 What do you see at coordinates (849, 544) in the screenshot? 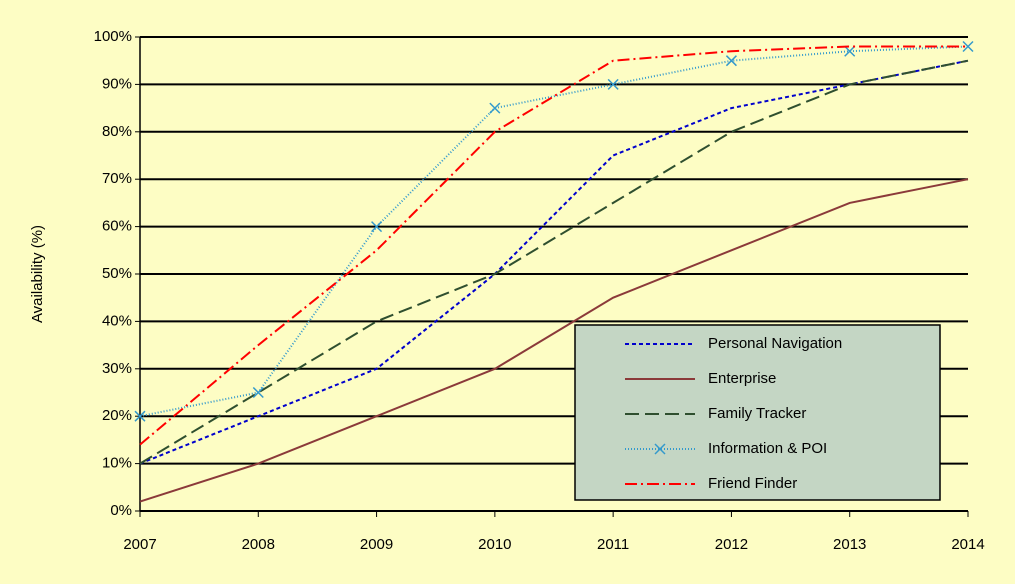
I see `x-tick-label: 2013` at bounding box center [849, 544].